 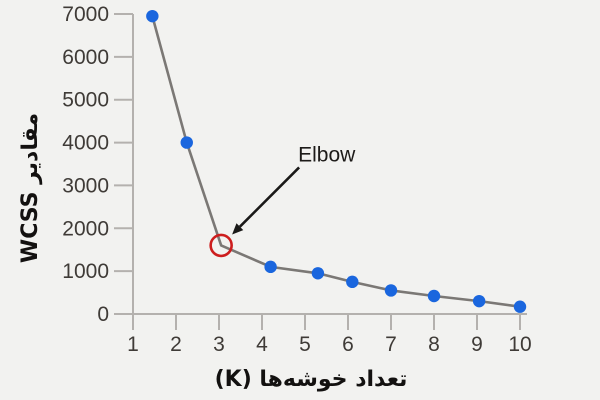 I want to click on x-tick-label: 1, so click(x=133, y=344).